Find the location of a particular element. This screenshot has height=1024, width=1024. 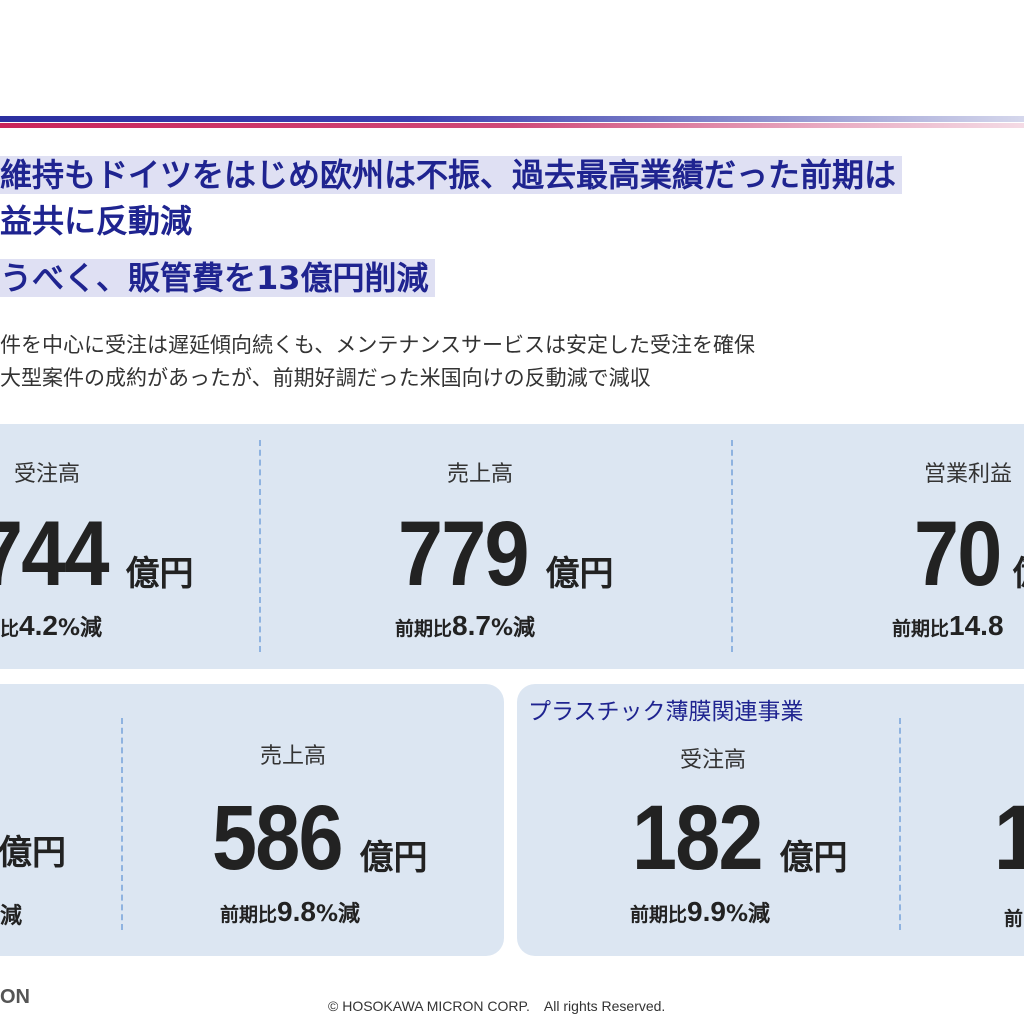

sales-unit: 億円 is located at coordinates (579, 574).